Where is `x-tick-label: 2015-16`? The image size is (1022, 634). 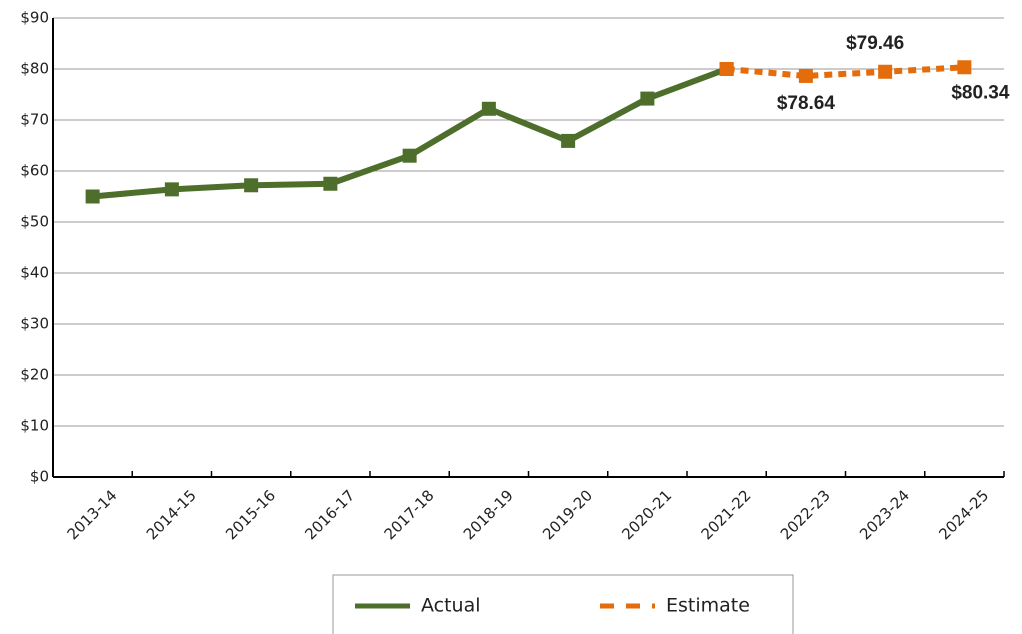
x-tick-label: 2015-16 is located at coordinates (250, 514).